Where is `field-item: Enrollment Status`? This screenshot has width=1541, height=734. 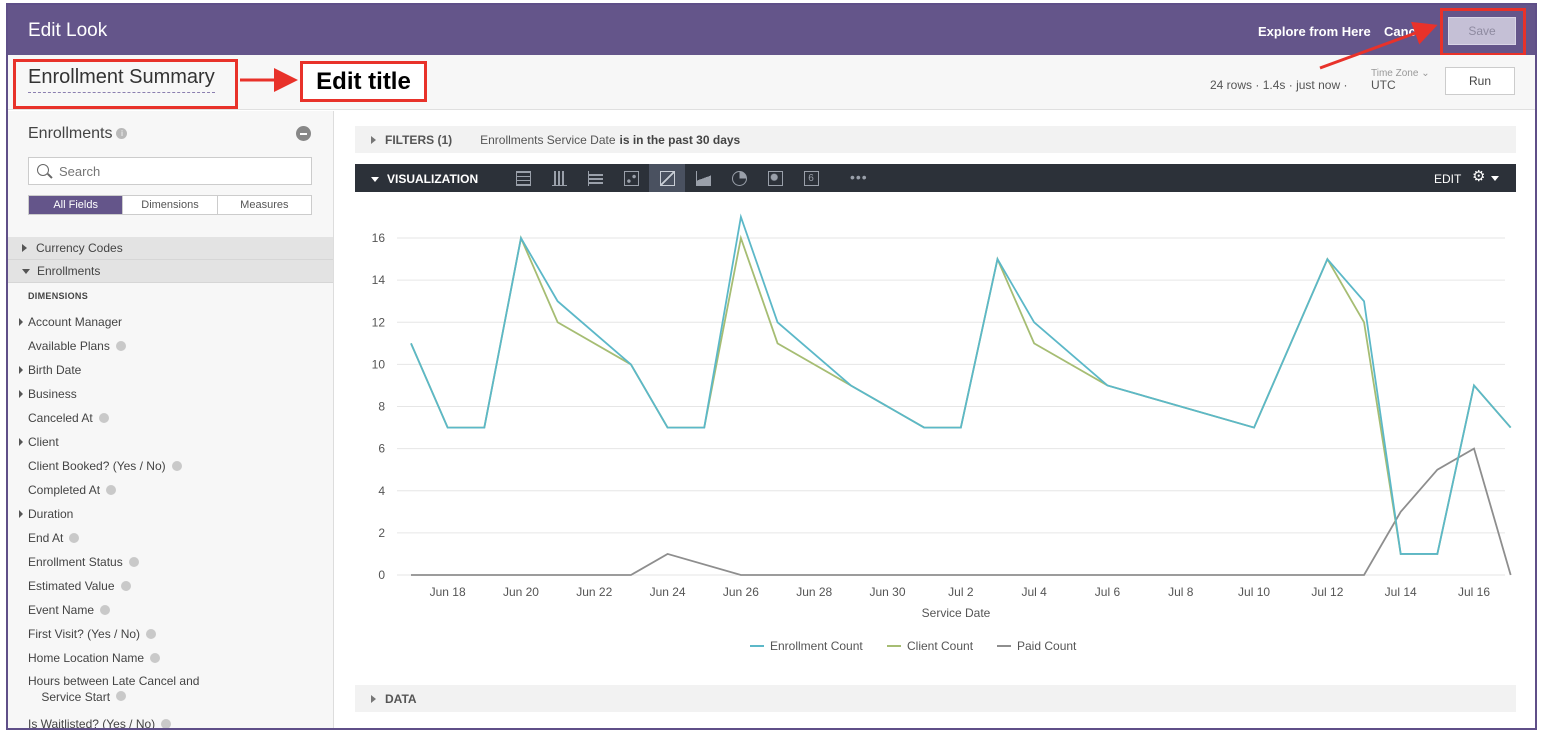
field-item: Enrollment Status is located at coordinates (170, 562).